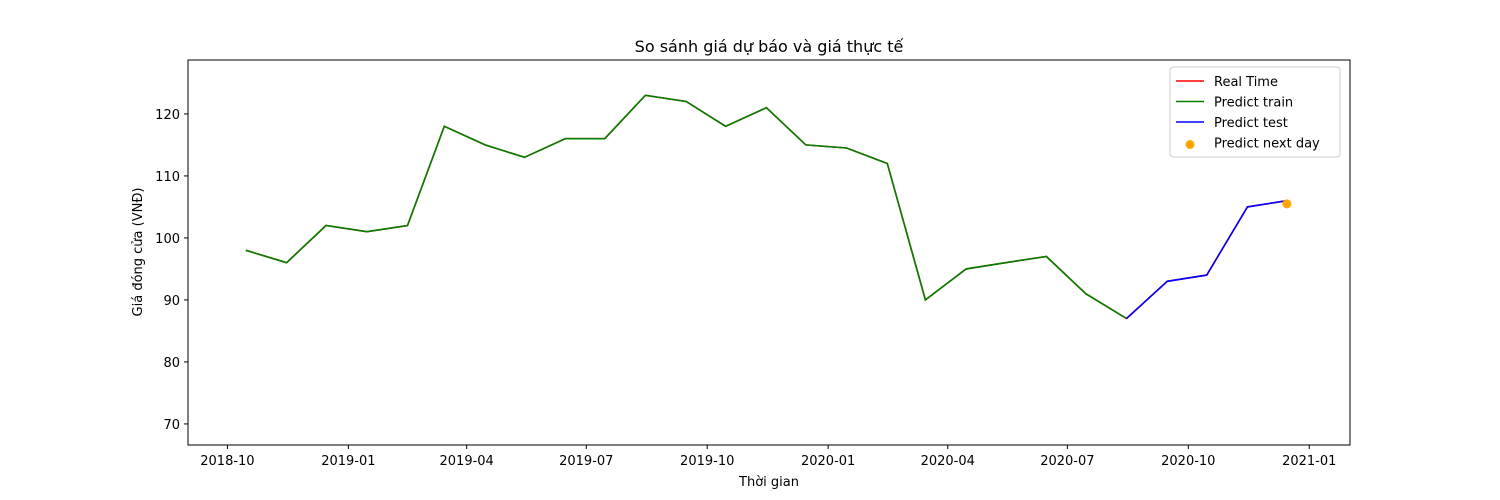 The image size is (1500, 500). What do you see at coordinates (768, 482) in the screenshot?
I see `x-axis-label: Thời gian` at bounding box center [768, 482].